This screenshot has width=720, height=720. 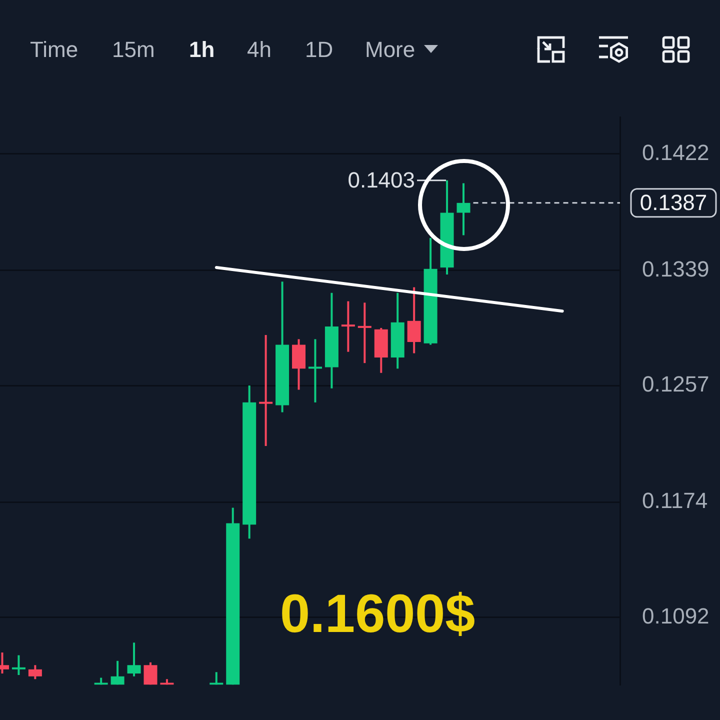 I want to click on annotation: 0.1403, so click(x=382, y=179).